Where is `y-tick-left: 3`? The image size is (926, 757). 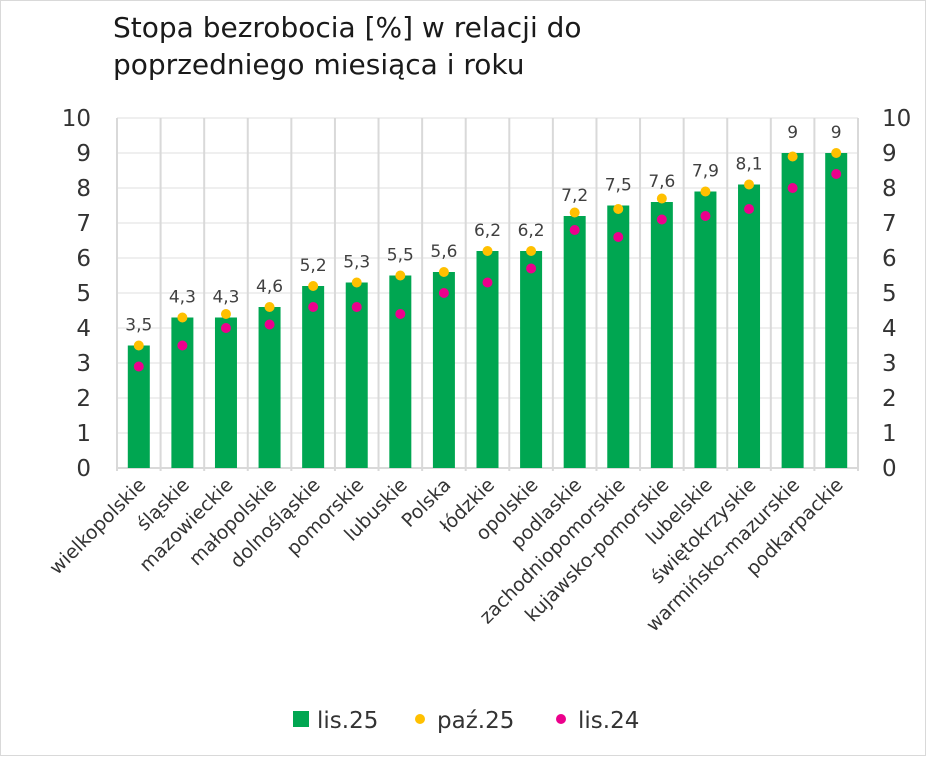 y-tick-left: 3 is located at coordinates (83, 364).